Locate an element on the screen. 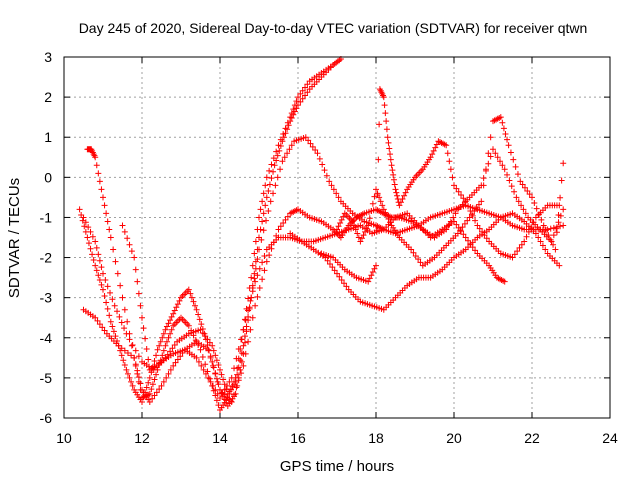 The height and width of the screenshot is (480, 640). x-tick-label: 16 is located at coordinates (298, 438).